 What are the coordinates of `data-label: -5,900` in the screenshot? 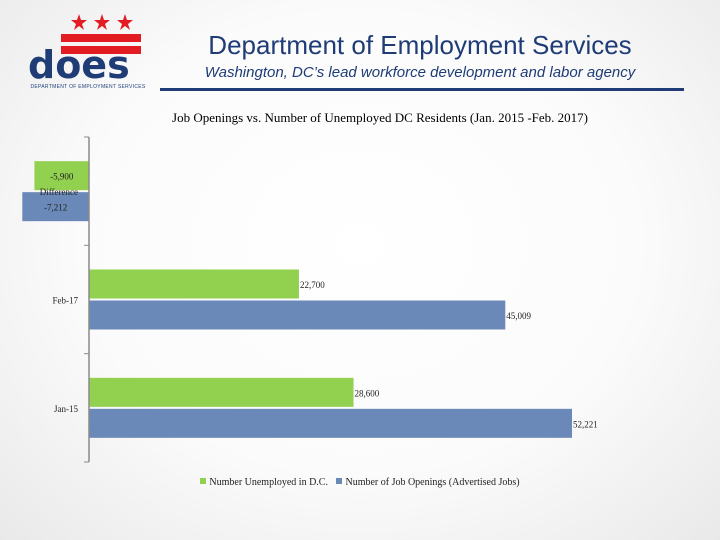 It's located at (62, 177).